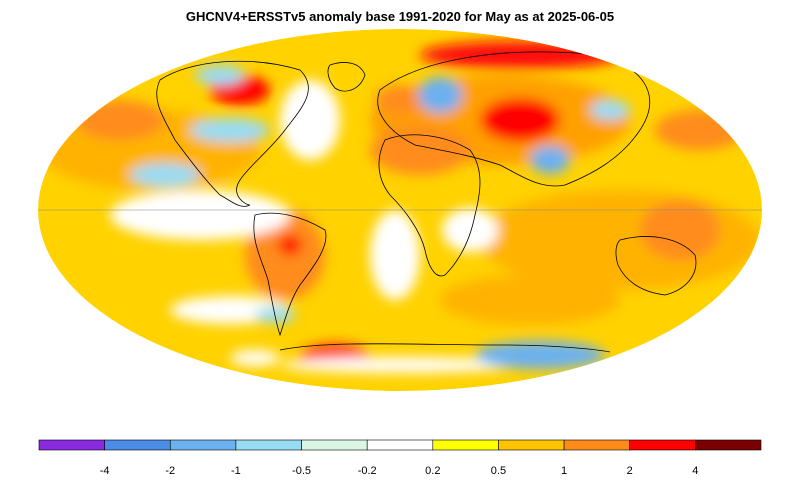 The image size is (800, 480). Describe the element at coordinates (630, 471) in the screenshot. I see `colorbar-tick-label: 2` at that location.